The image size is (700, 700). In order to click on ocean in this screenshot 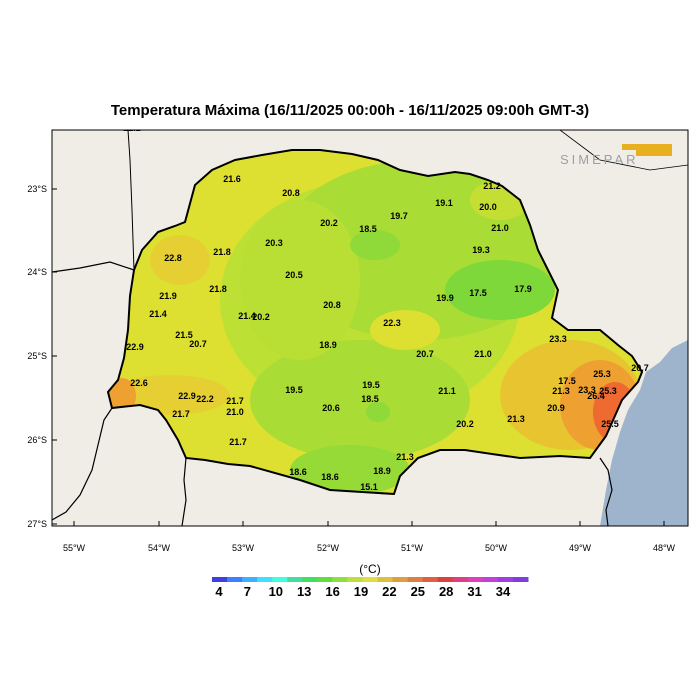, I will do `click(644, 433)`.